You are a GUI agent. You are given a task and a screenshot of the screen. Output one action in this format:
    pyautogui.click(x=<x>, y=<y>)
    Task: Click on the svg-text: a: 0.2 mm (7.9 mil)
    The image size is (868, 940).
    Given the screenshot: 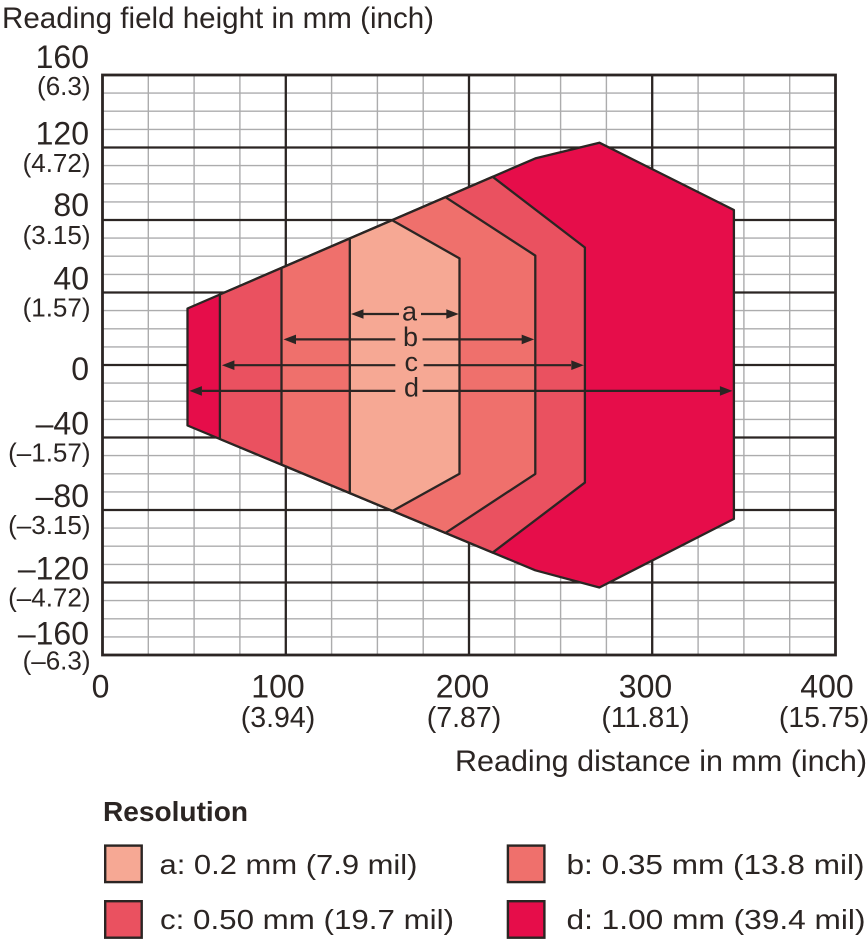 What is the action you would take?
    pyautogui.click(x=289, y=864)
    